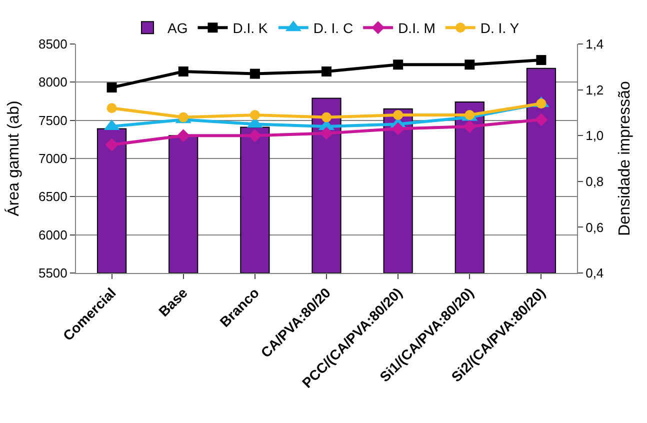 The image size is (647, 423). Describe the element at coordinates (53, 273) in the screenshot. I see `y-tick-label: 5500` at that location.